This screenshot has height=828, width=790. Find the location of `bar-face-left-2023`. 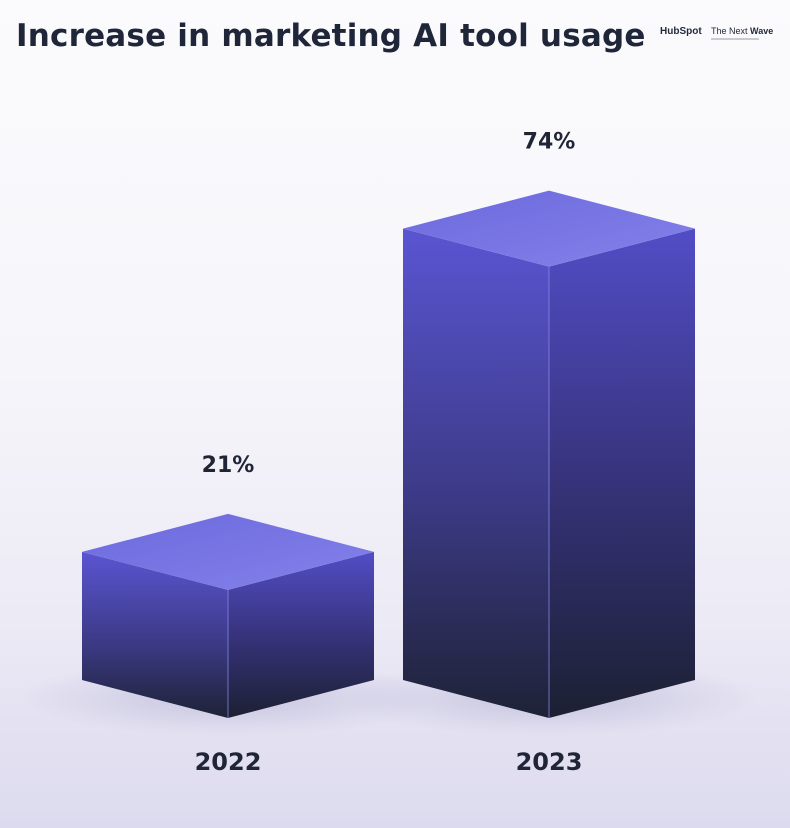

bar-face-left-2023 is located at coordinates (476, 473).